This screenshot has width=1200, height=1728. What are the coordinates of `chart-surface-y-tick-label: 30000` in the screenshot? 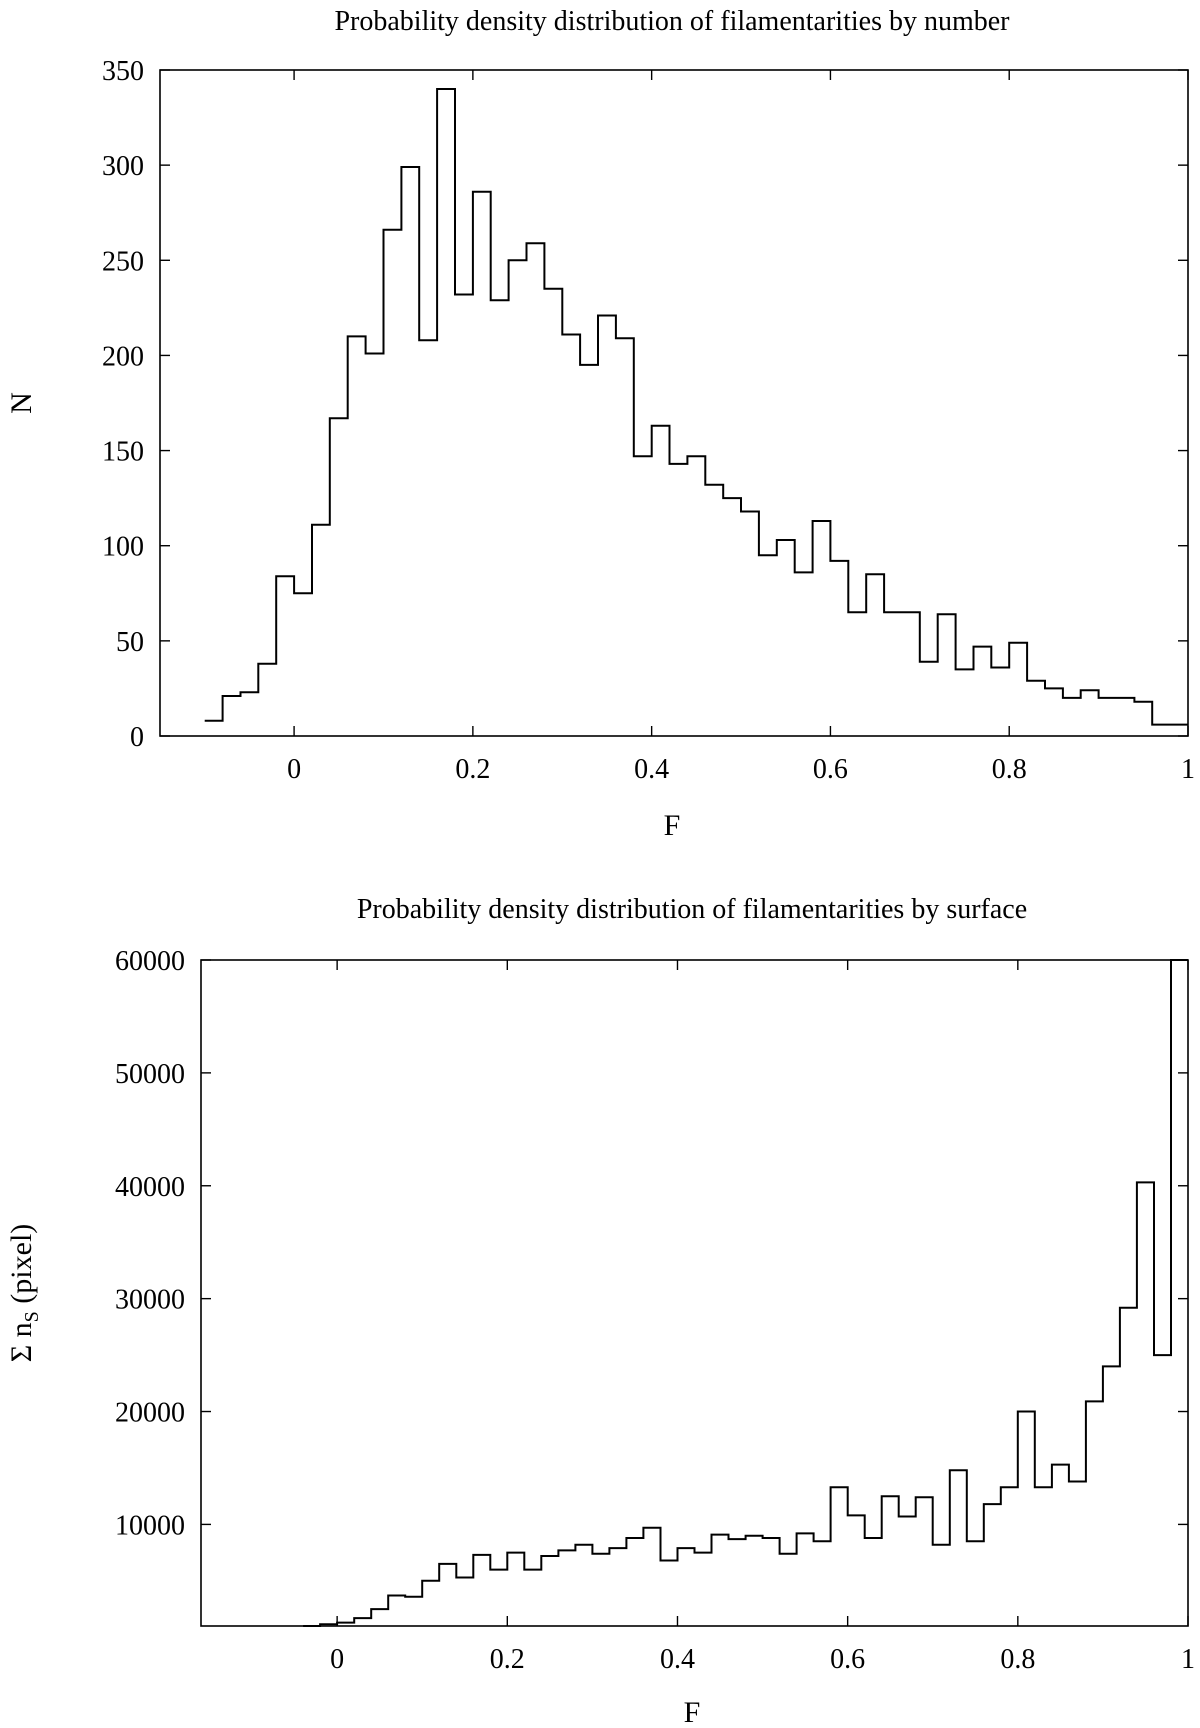 It's located at (150, 1300).